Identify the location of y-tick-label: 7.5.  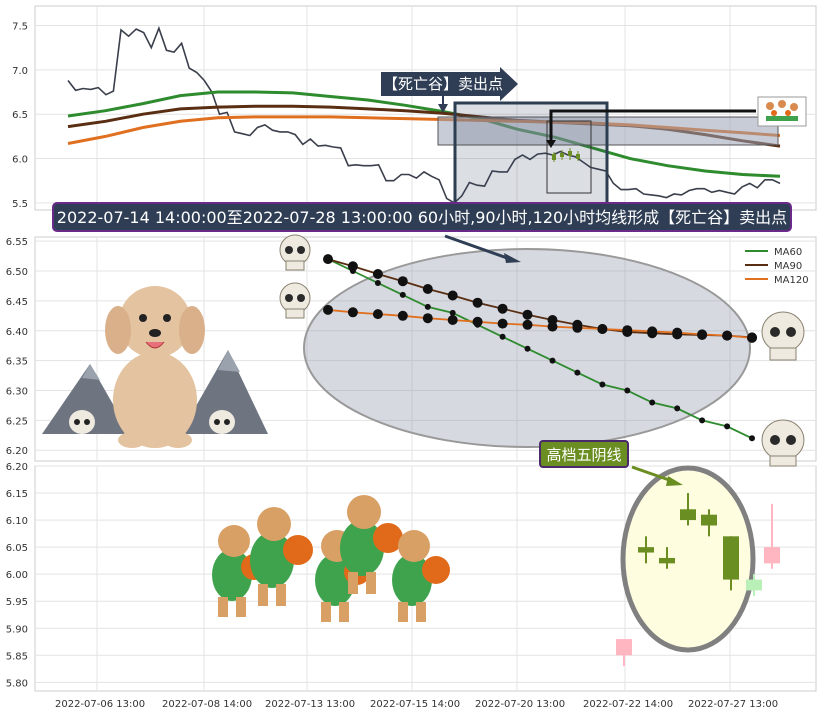
(20, 27).